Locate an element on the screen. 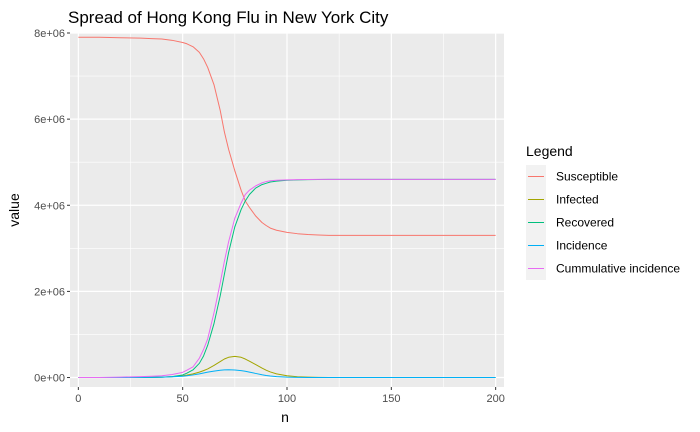 Image resolution: width=700 pixels, height=432 pixels. y-axis: 0e+00 2e+06 4e+06 6e+06 8e+06 is located at coordinates (52, 206).